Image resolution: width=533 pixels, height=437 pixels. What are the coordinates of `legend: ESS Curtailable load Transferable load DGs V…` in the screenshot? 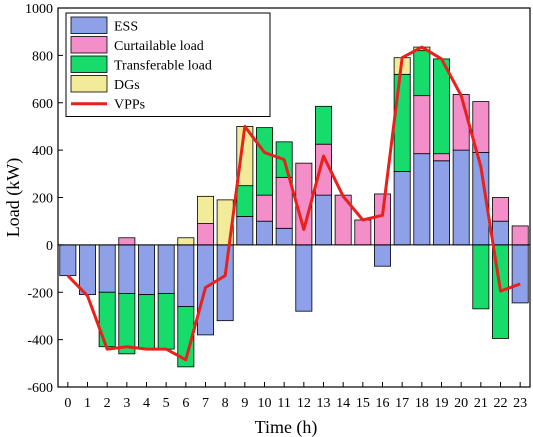 It's located at (168, 64).